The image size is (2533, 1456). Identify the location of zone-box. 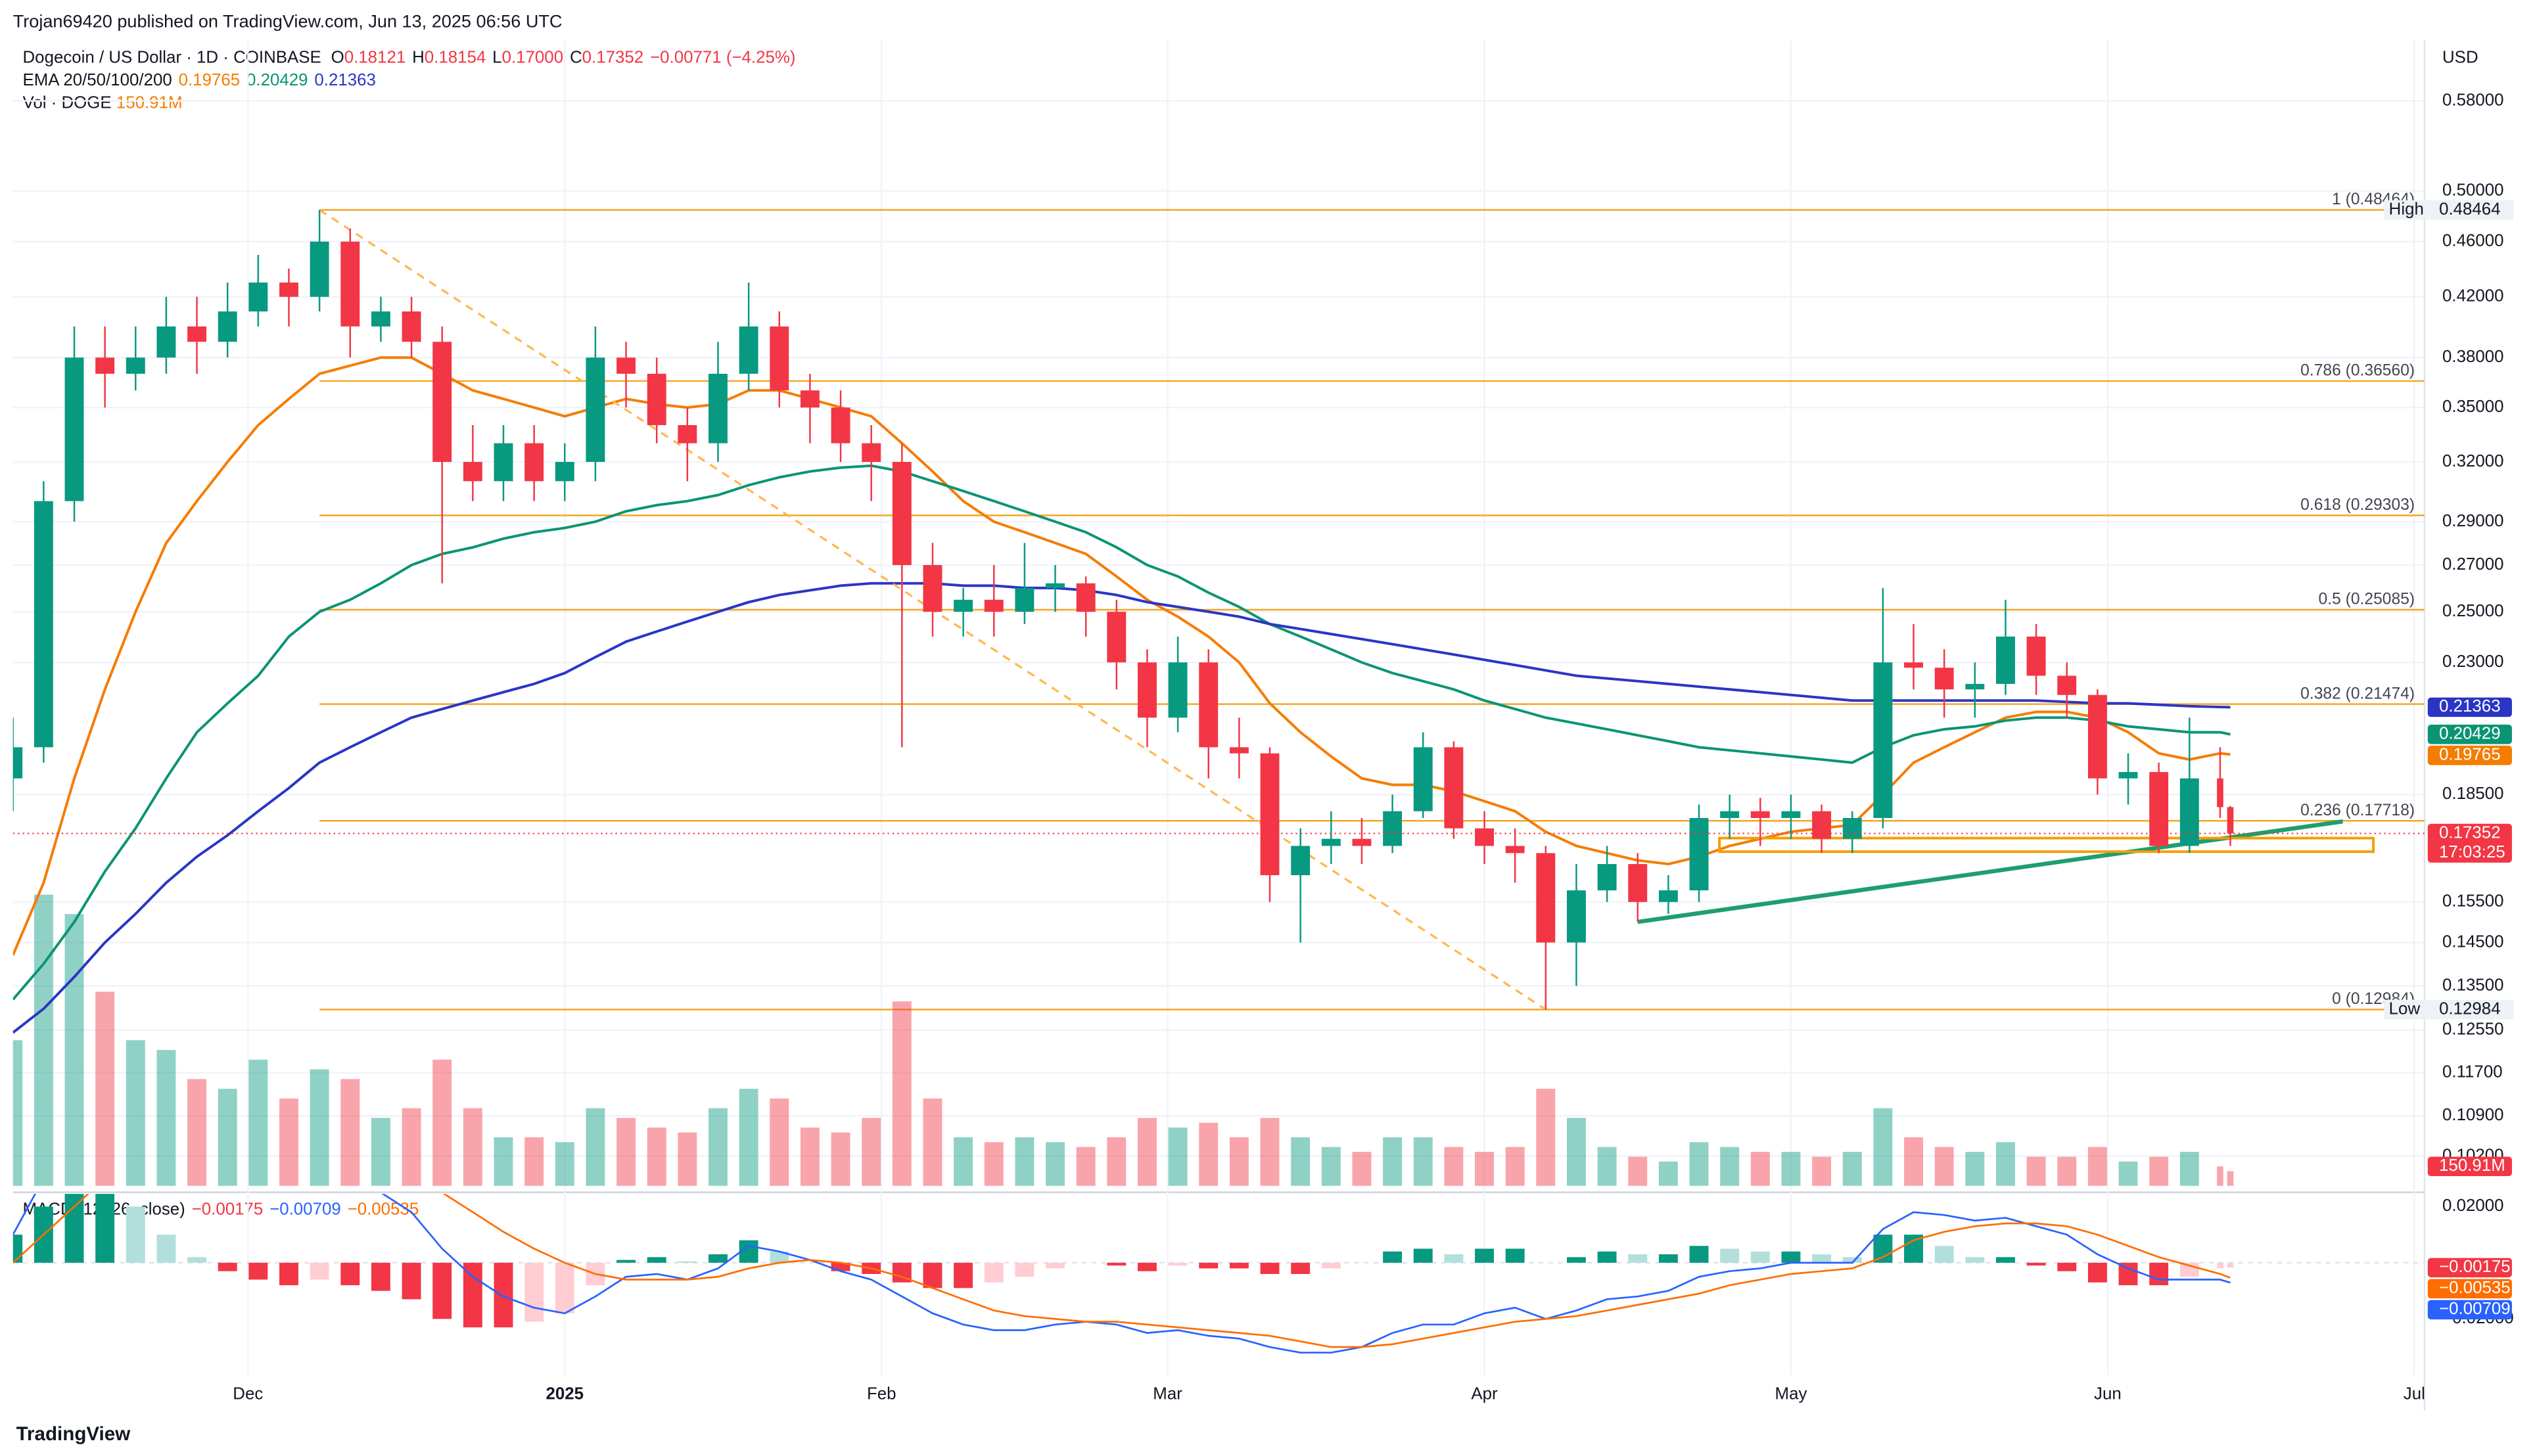
(2047, 844).